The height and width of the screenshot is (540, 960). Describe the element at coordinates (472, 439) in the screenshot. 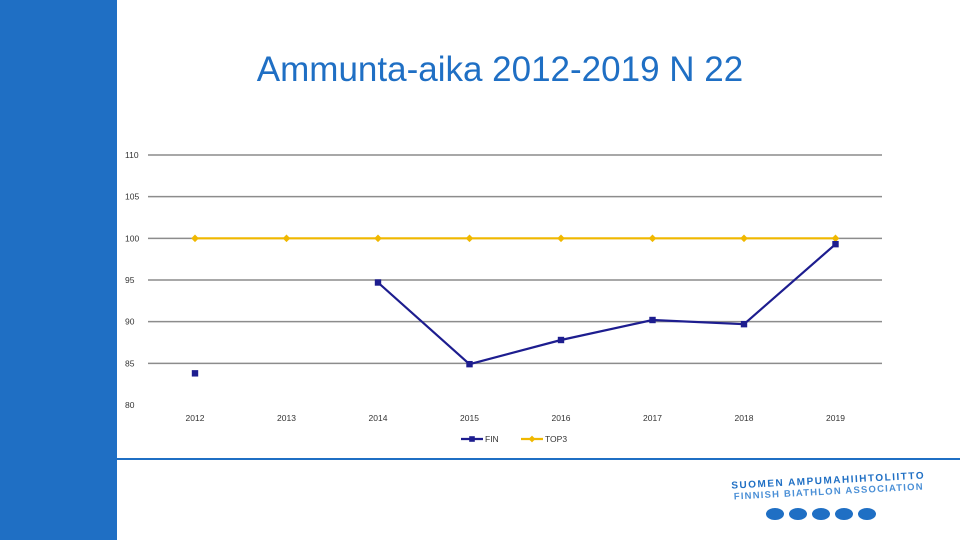

I see `legend-marker-fin` at that location.